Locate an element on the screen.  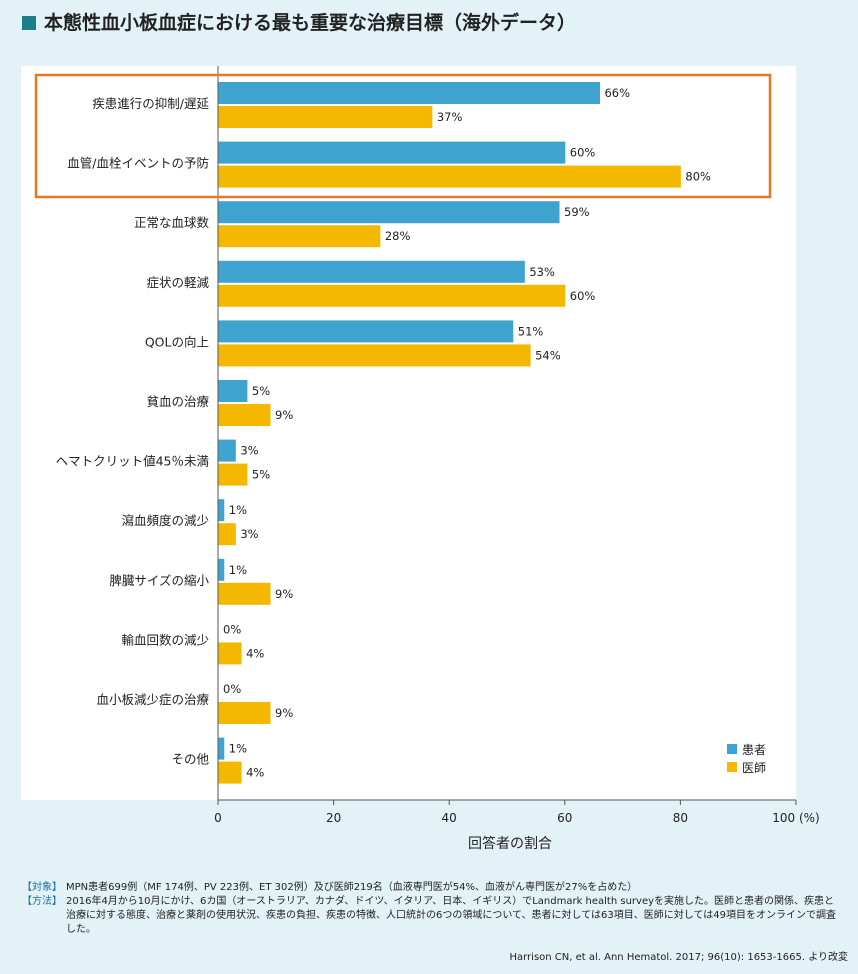
note-tag: 【対象】 is located at coordinates (42, 887).